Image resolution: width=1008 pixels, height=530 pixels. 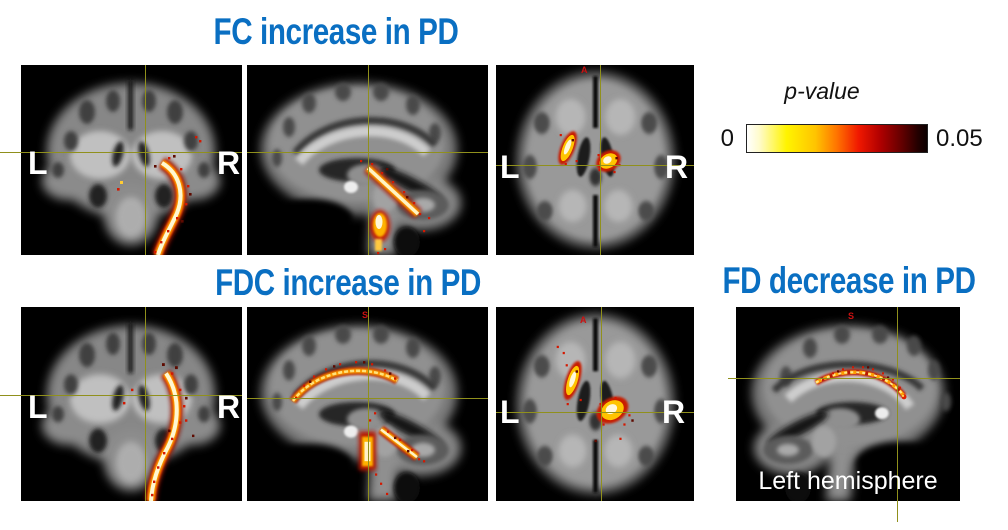 I want to click on brain-sagittal-mirrored-graphic, so click(x=848, y=404).